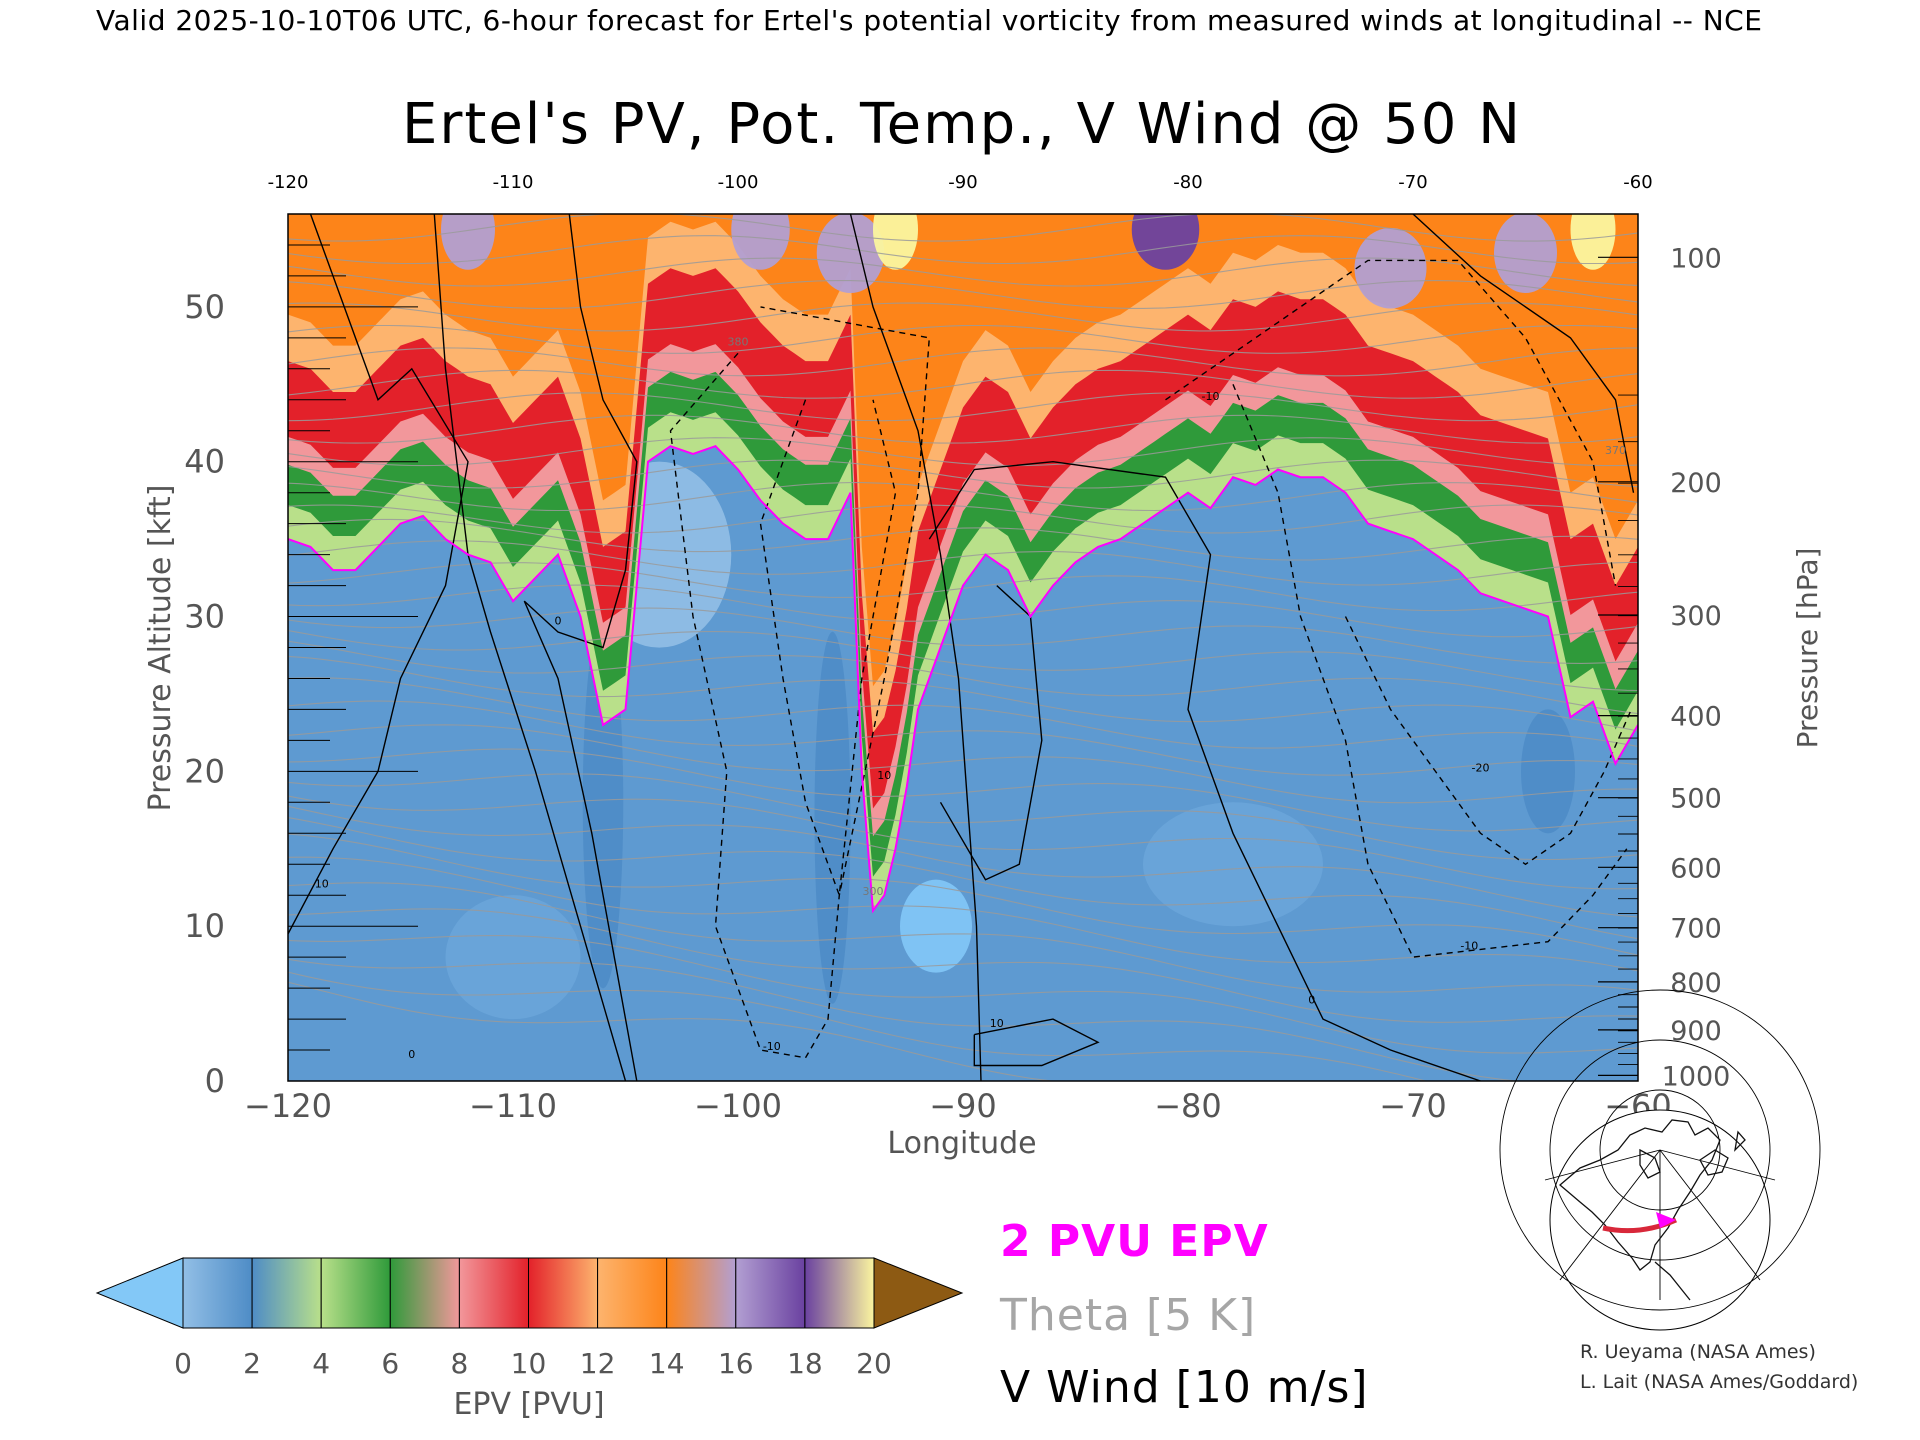 The width and height of the screenshot is (1920, 1440). Describe the element at coordinates (528, 1404) in the screenshot. I see `colorbar-label: EPV [PVU]` at that location.